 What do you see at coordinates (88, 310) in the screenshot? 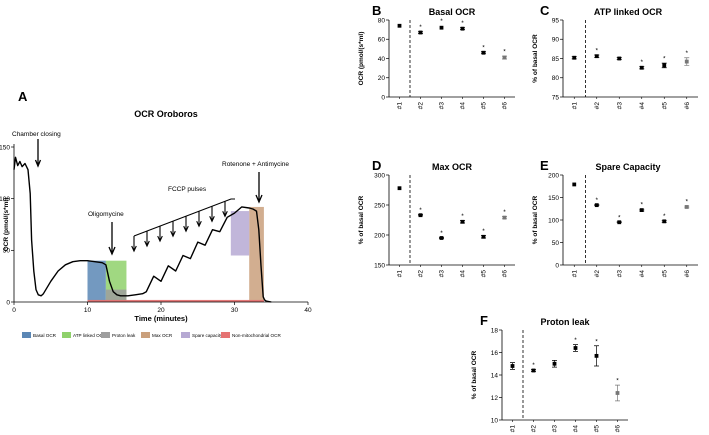
I see `x-tick-label-a: 10` at bounding box center [88, 310].